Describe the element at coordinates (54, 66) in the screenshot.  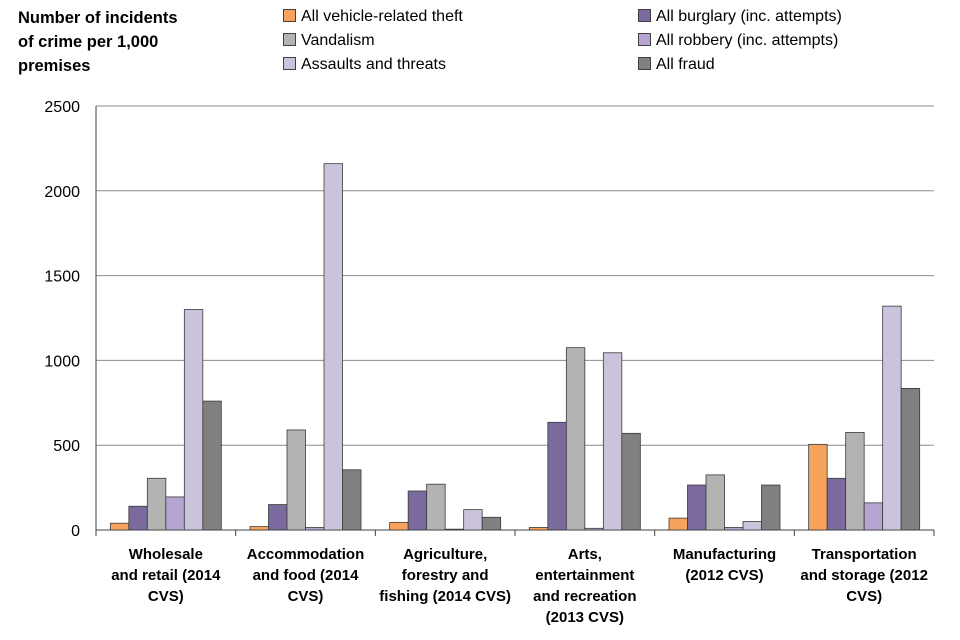
I see `y-axis-title-line: premises` at that location.